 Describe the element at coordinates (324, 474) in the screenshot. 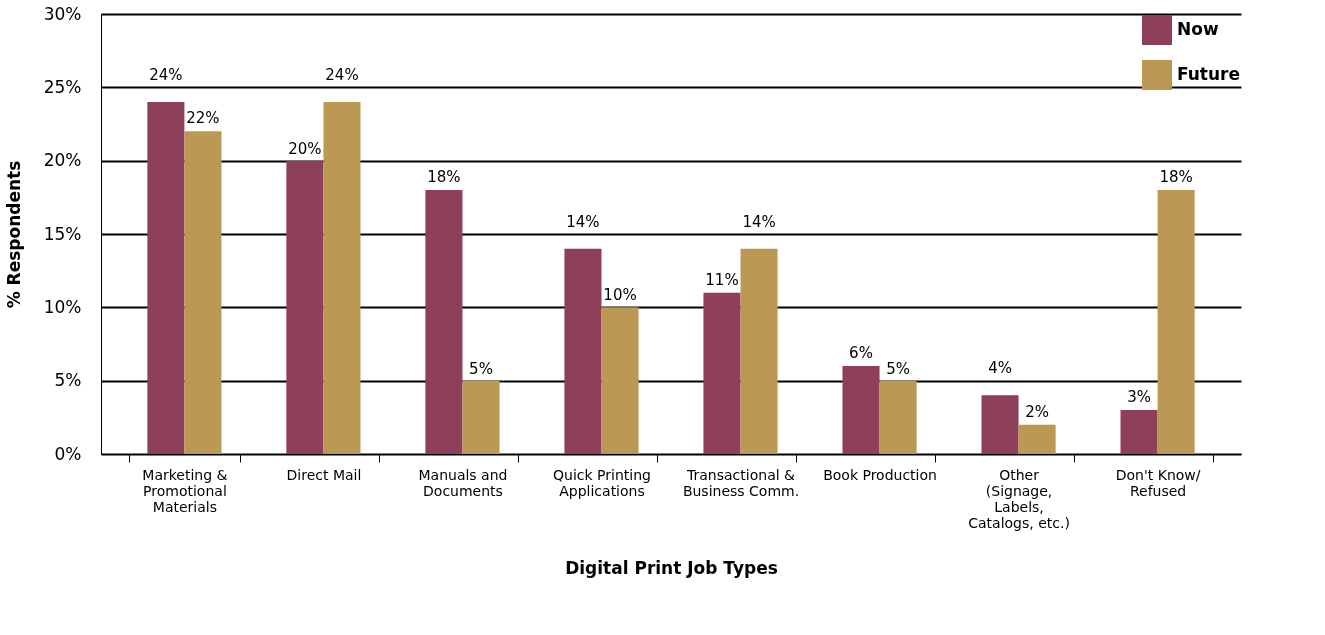

I see `x-tick-label: Direct Mail` at that location.